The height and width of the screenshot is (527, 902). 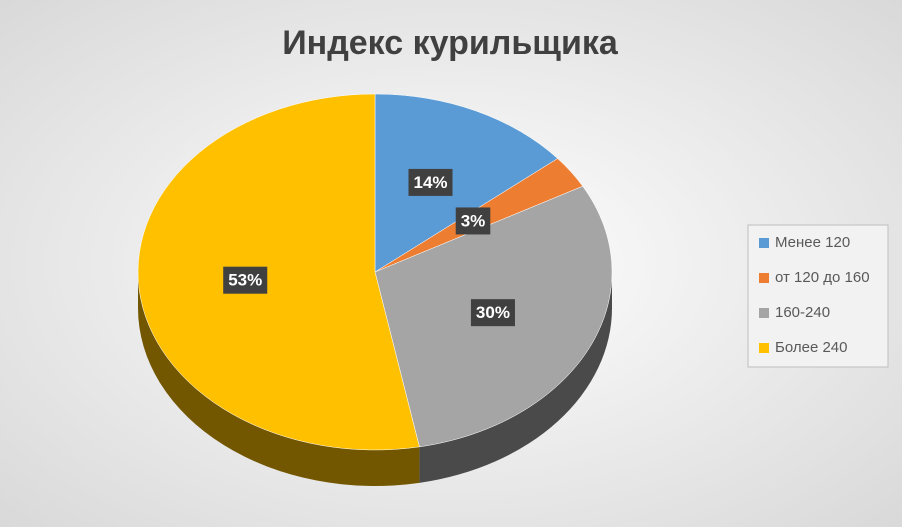 I want to click on data-label: 30%, so click(x=493, y=312).